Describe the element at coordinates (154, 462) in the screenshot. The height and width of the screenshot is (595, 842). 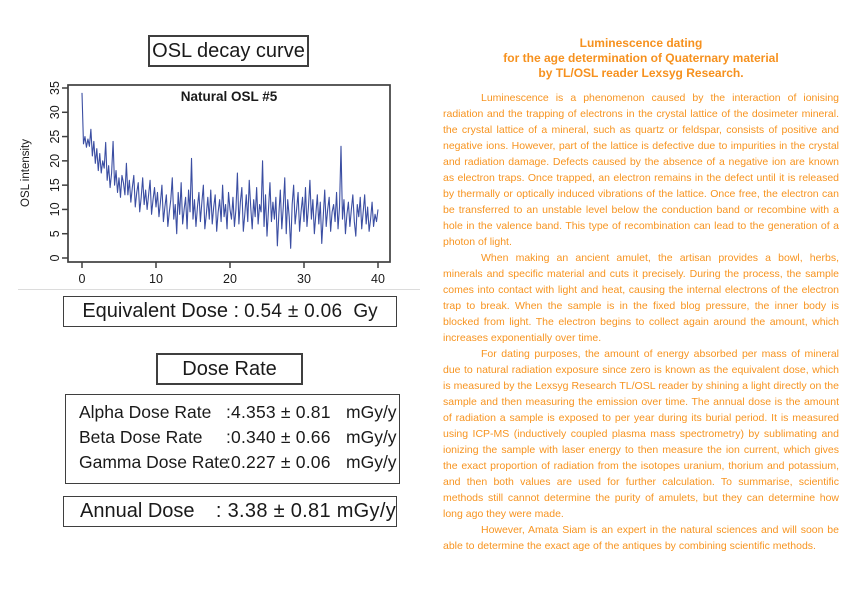
I see `gamma-dose-rate-label: Gamma Dose Rate` at that location.